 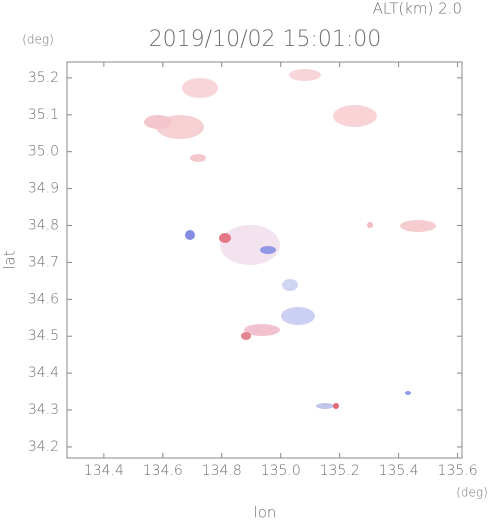 What do you see at coordinates (458, 471) in the screenshot?
I see `x-tick-label: 135.6` at bounding box center [458, 471].